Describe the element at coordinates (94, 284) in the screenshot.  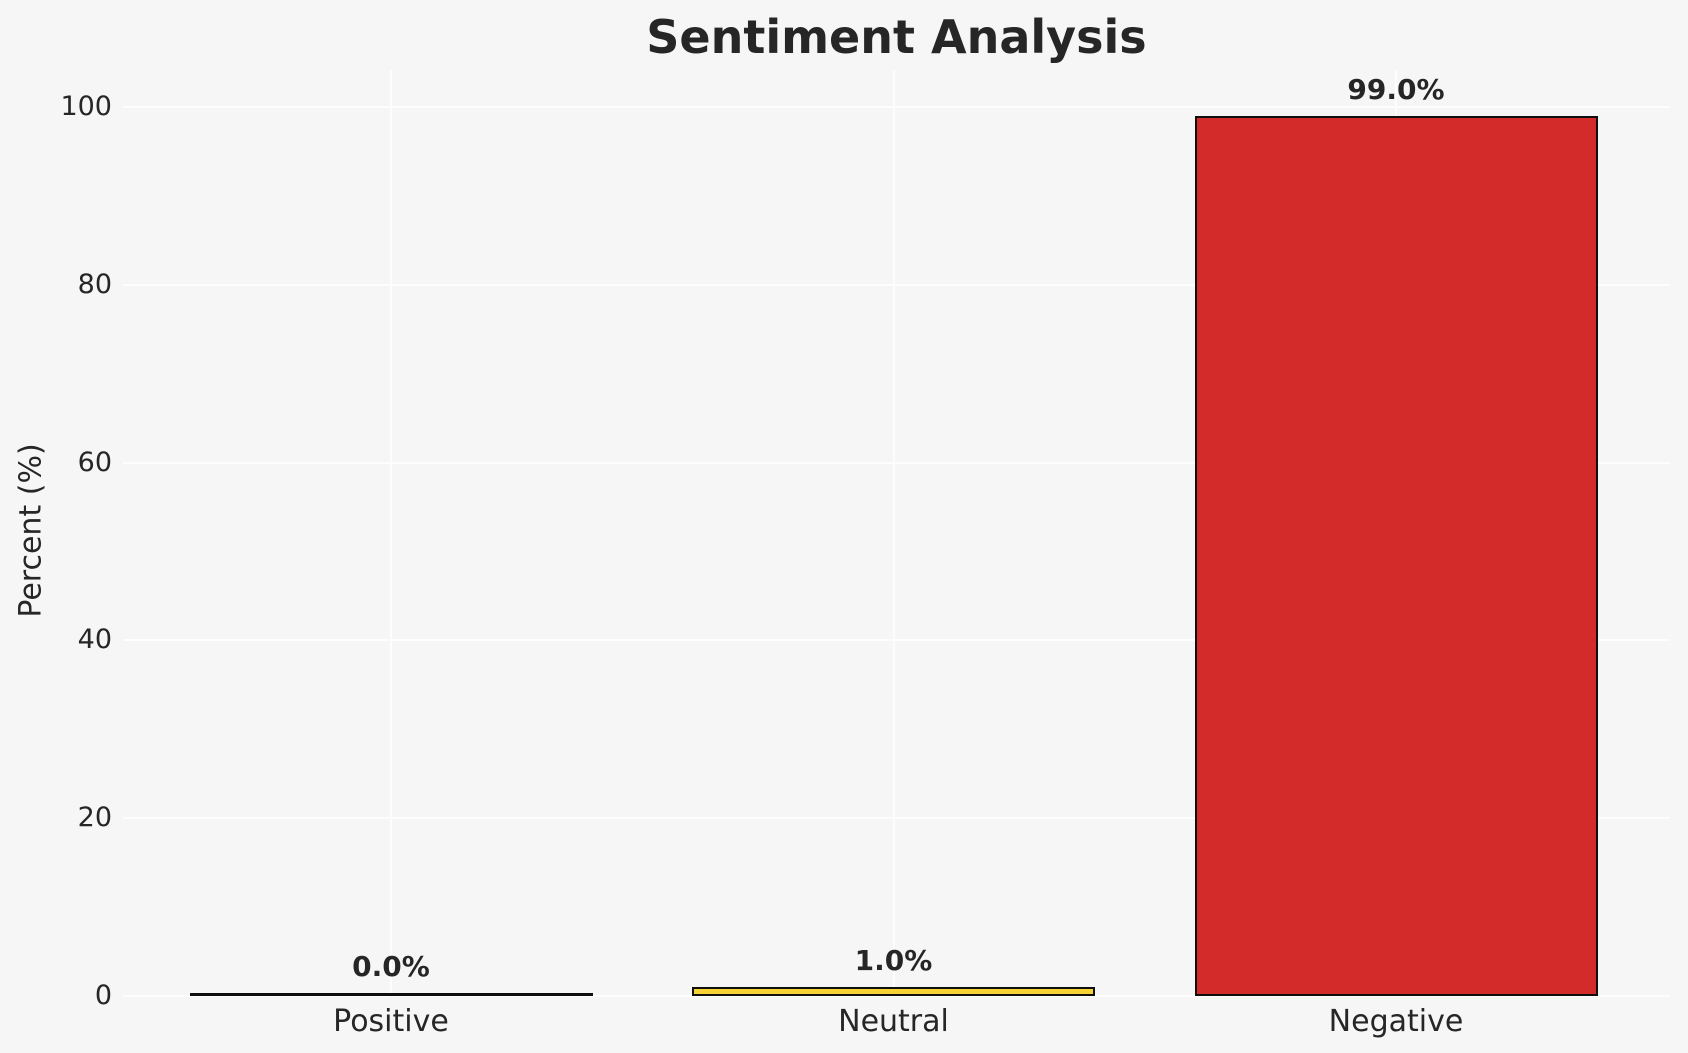
I see `y-tick-label: 80` at that location.